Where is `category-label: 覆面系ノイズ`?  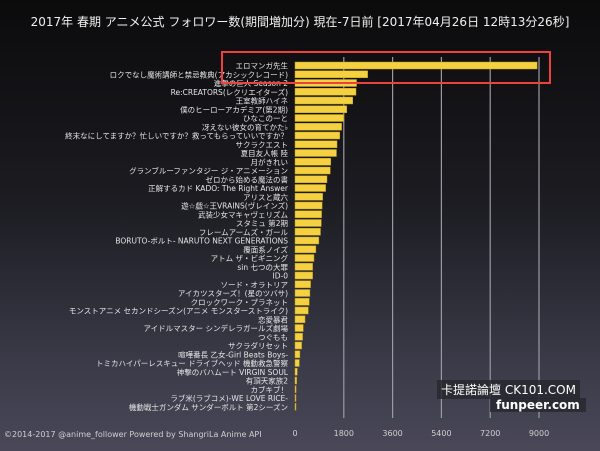 category-label: 覆面系ノイズ is located at coordinates (265, 249).